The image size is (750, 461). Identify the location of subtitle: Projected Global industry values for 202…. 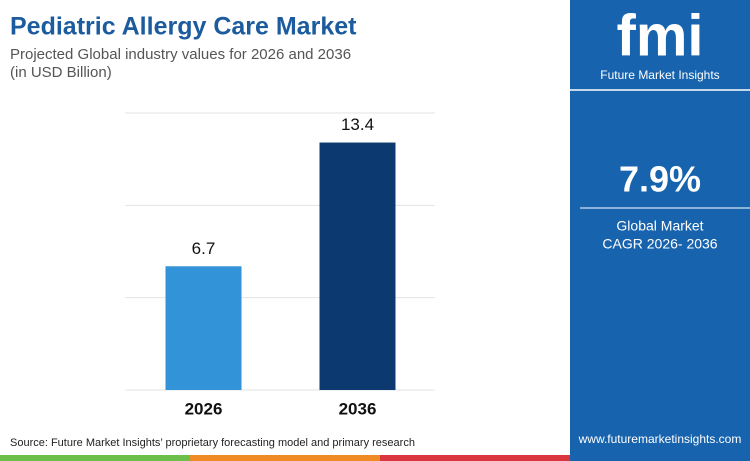
(180, 54).